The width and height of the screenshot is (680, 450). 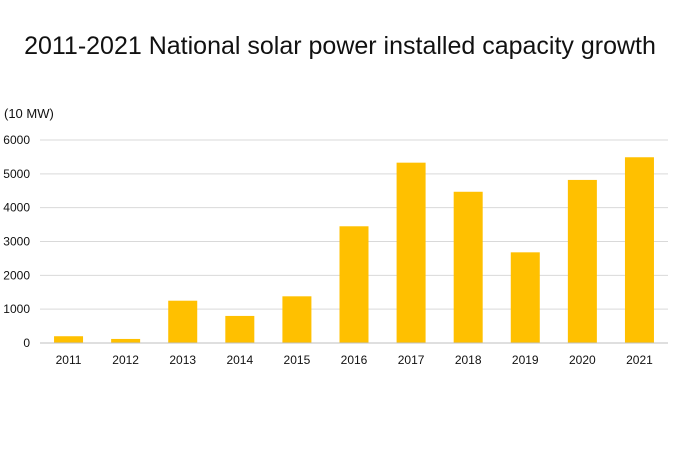 What do you see at coordinates (239, 360) in the screenshot?
I see `x-tick-label: 2014` at bounding box center [239, 360].